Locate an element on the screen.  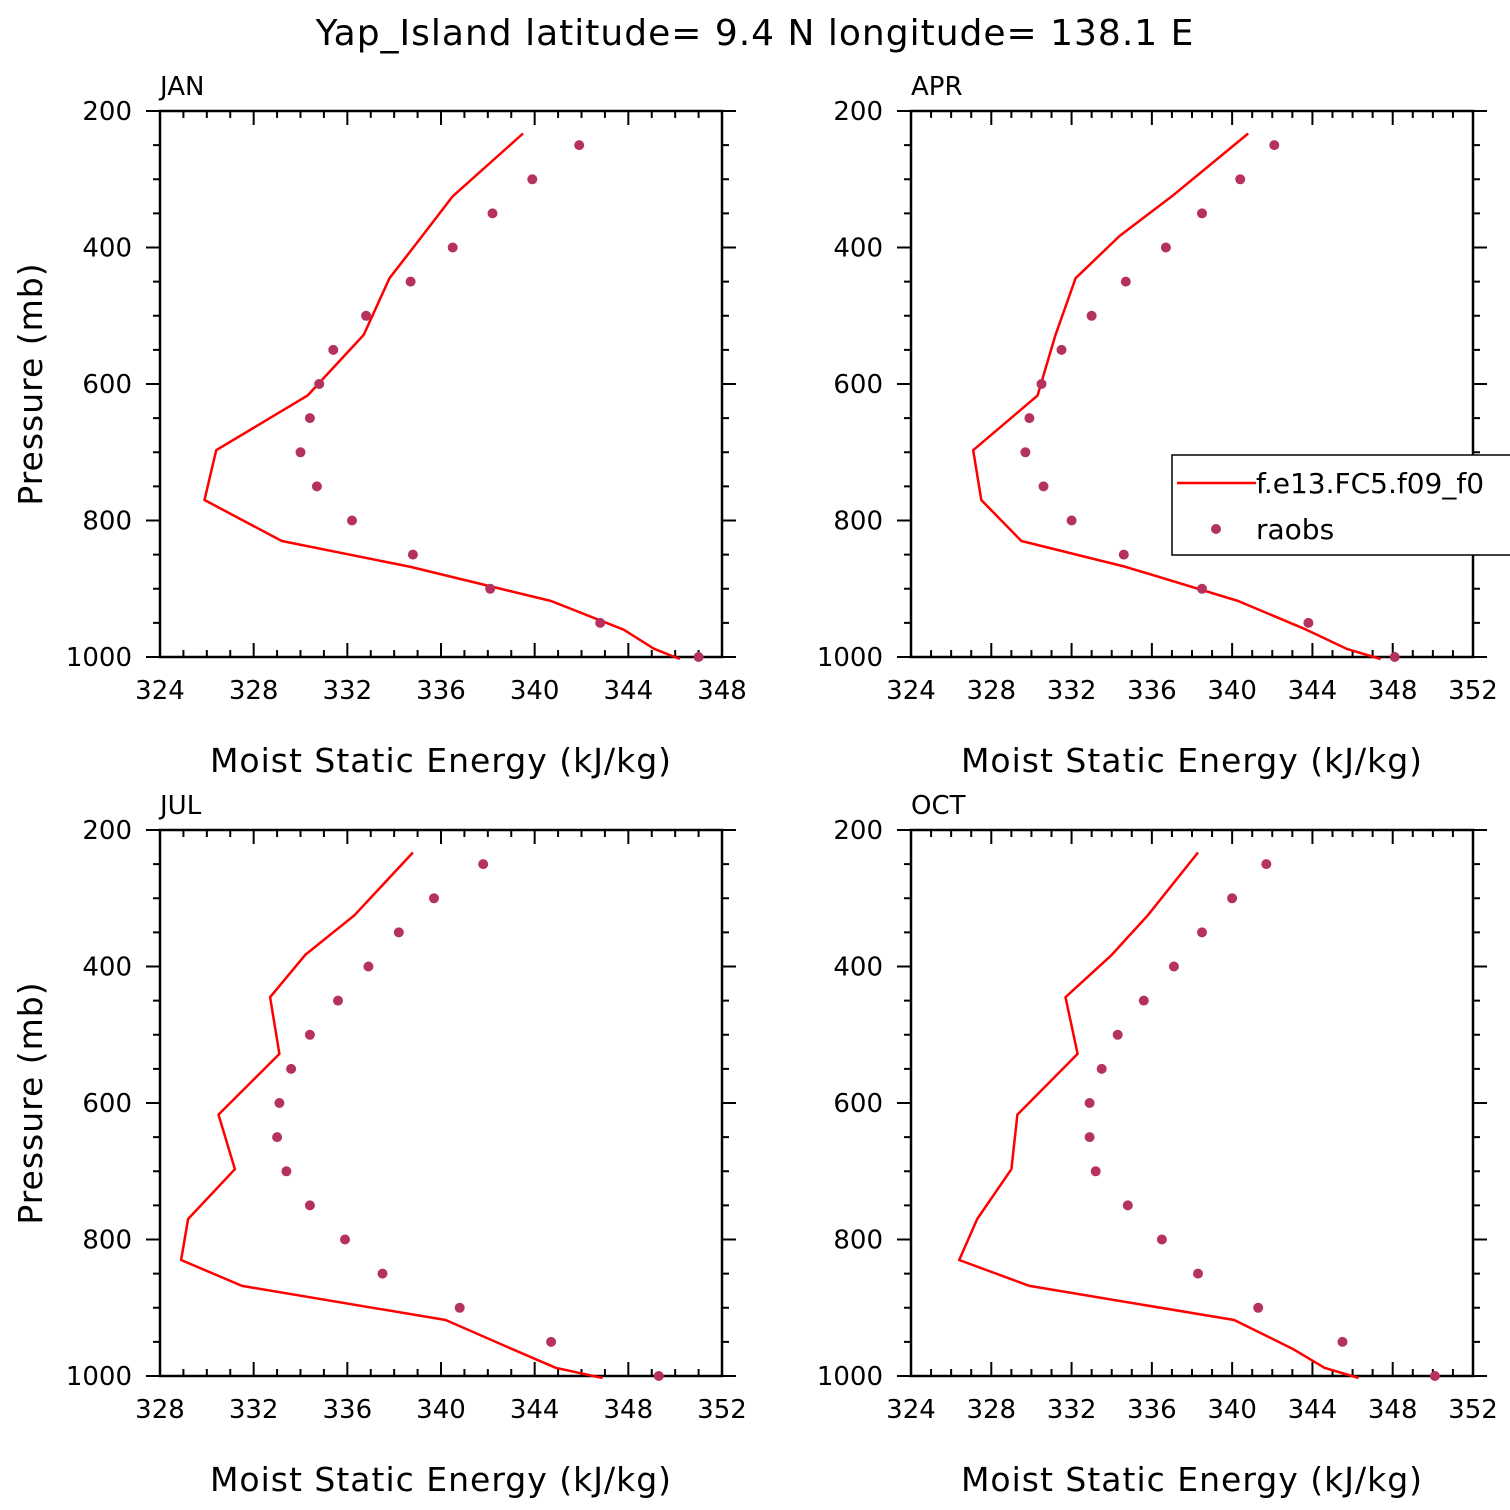
legend: f.e13.FC5.f09_f0 raobs is located at coordinates (1340, 505).